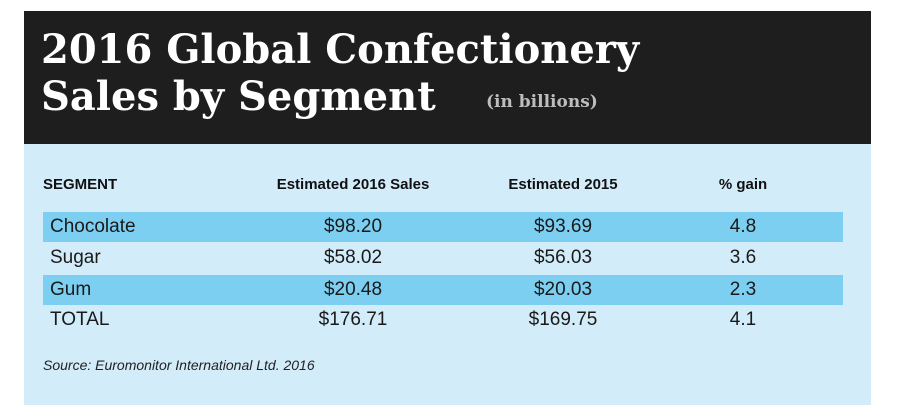 The image size is (900, 419). What do you see at coordinates (743, 319) in the screenshot?
I see `gain-cell: 4.1` at bounding box center [743, 319].